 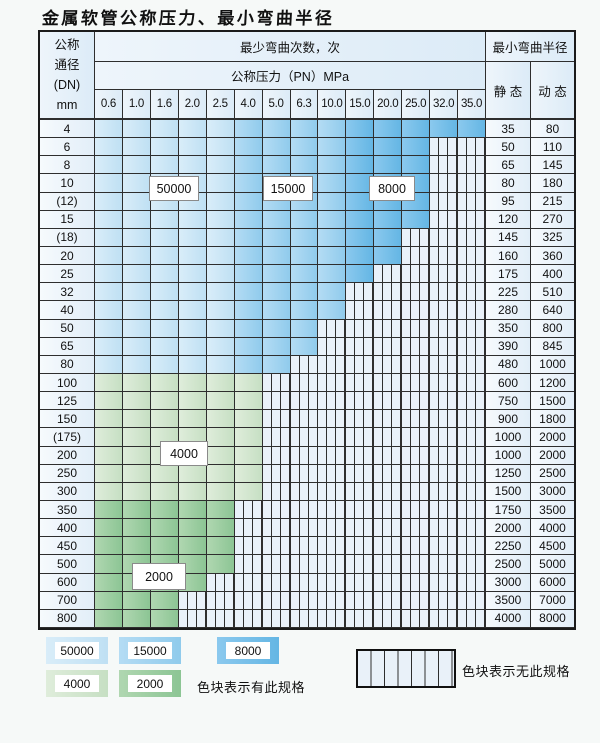 What do you see at coordinates (67, 546) in the screenshot?
I see `dn-cell: 450` at bounding box center [67, 546].